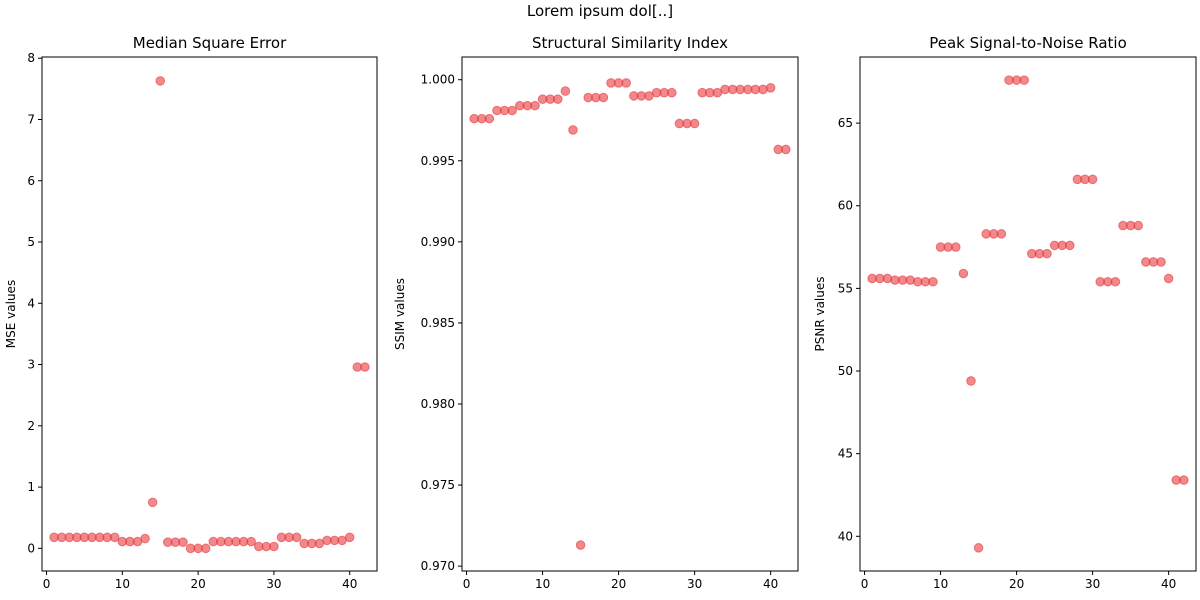 The width and height of the screenshot is (1200, 600). I want to click on y-tick-label: 4, so click(31, 303).